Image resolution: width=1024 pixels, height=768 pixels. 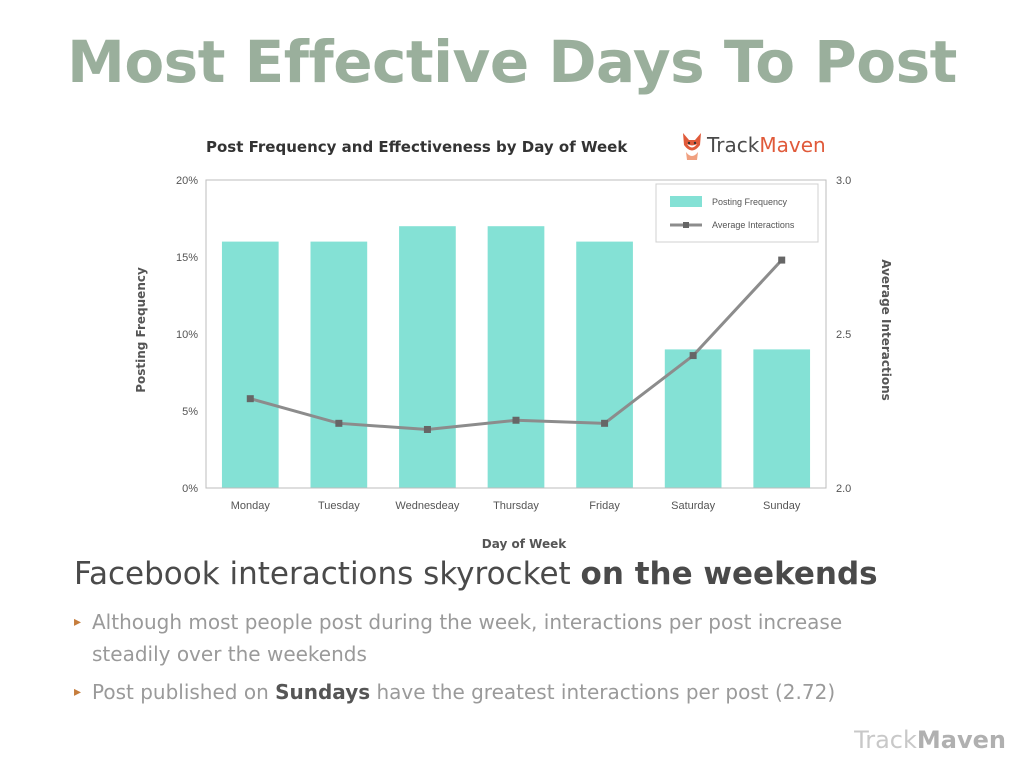 What do you see at coordinates (885, 740) in the screenshot?
I see `footer-brand-track: Track` at bounding box center [885, 740].